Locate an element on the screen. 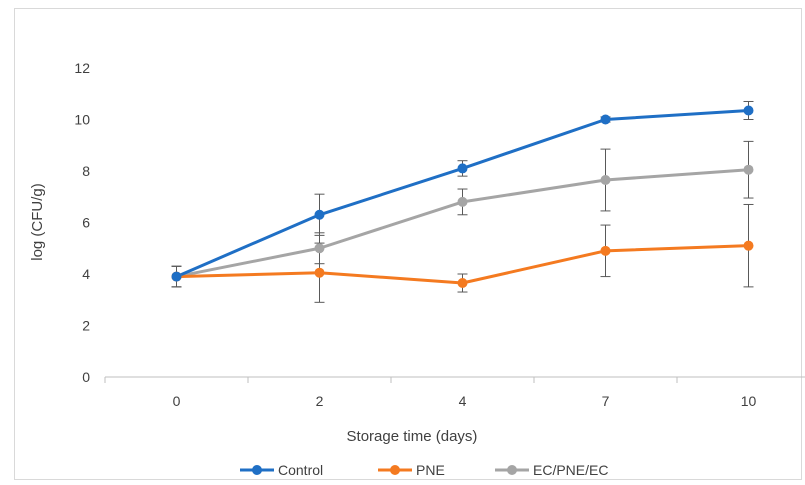 This screenshot has height=485, width=805. y-tick-label: 6 is located at coordinates (86, 223).